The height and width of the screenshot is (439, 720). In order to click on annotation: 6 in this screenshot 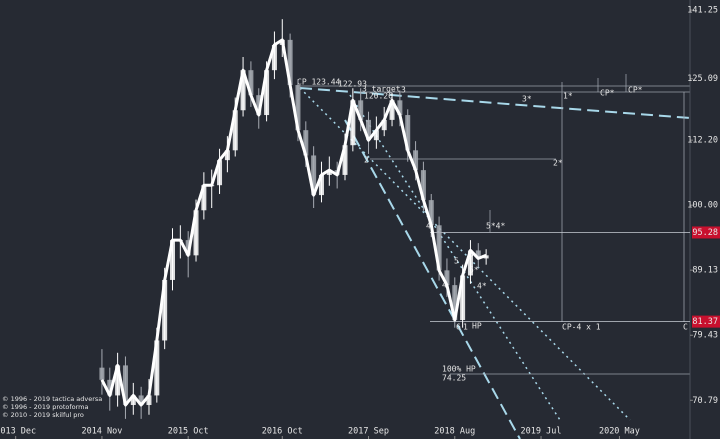, I will do `click(458, 327)`.